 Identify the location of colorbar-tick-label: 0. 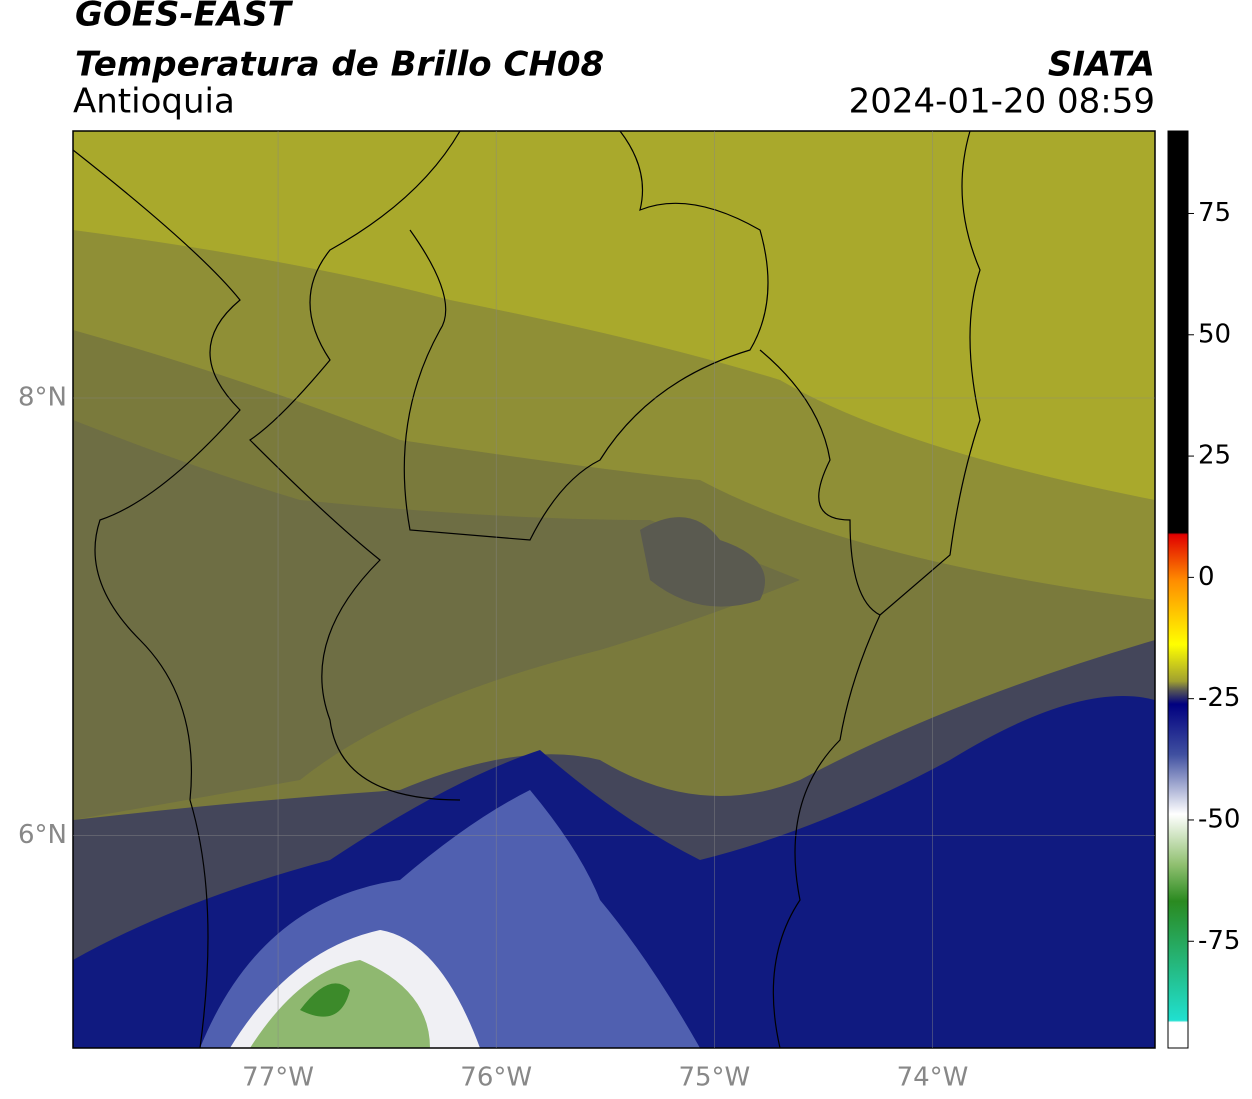
(1206, 577).